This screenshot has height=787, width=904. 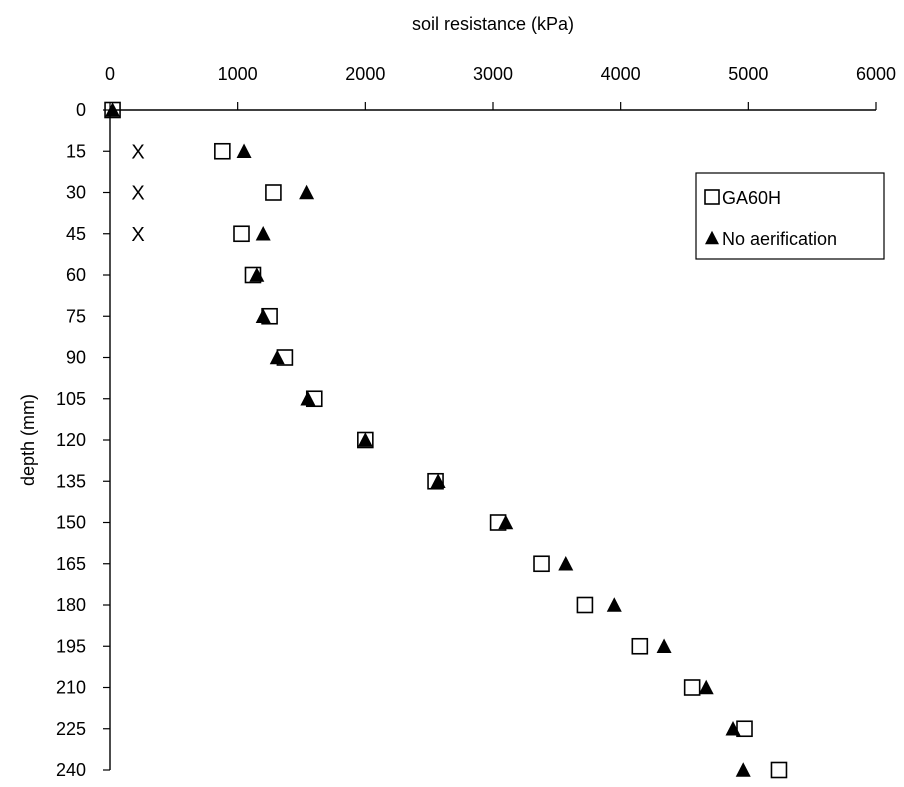 I want to click on x-tick-label: 0, so click(x=110, y=74).